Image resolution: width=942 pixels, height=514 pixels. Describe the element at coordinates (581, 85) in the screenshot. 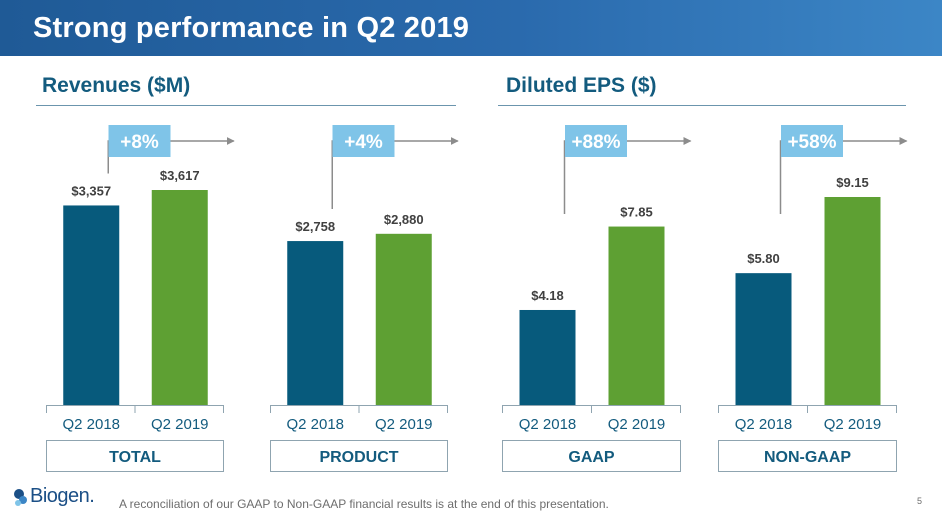

I see `section-title-eps: Diluted EPS ($)` at that location.